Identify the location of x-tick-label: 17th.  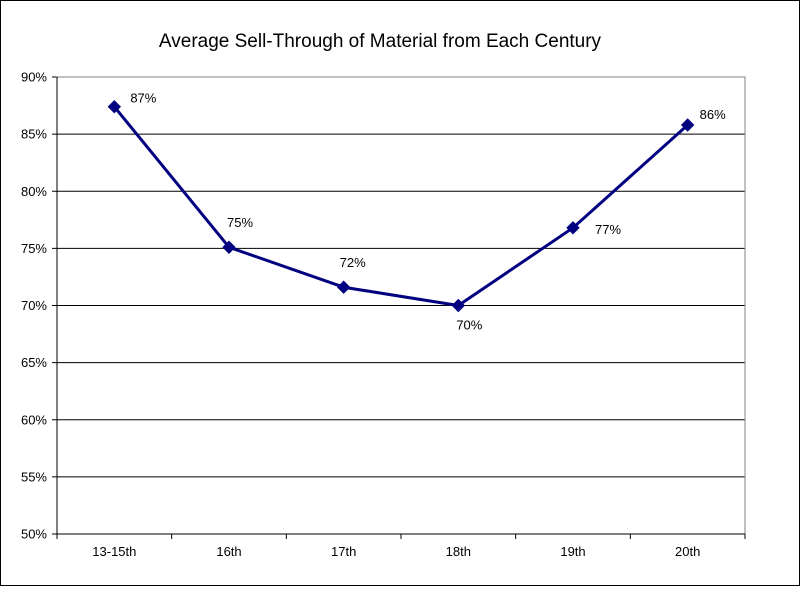
(343, 551).